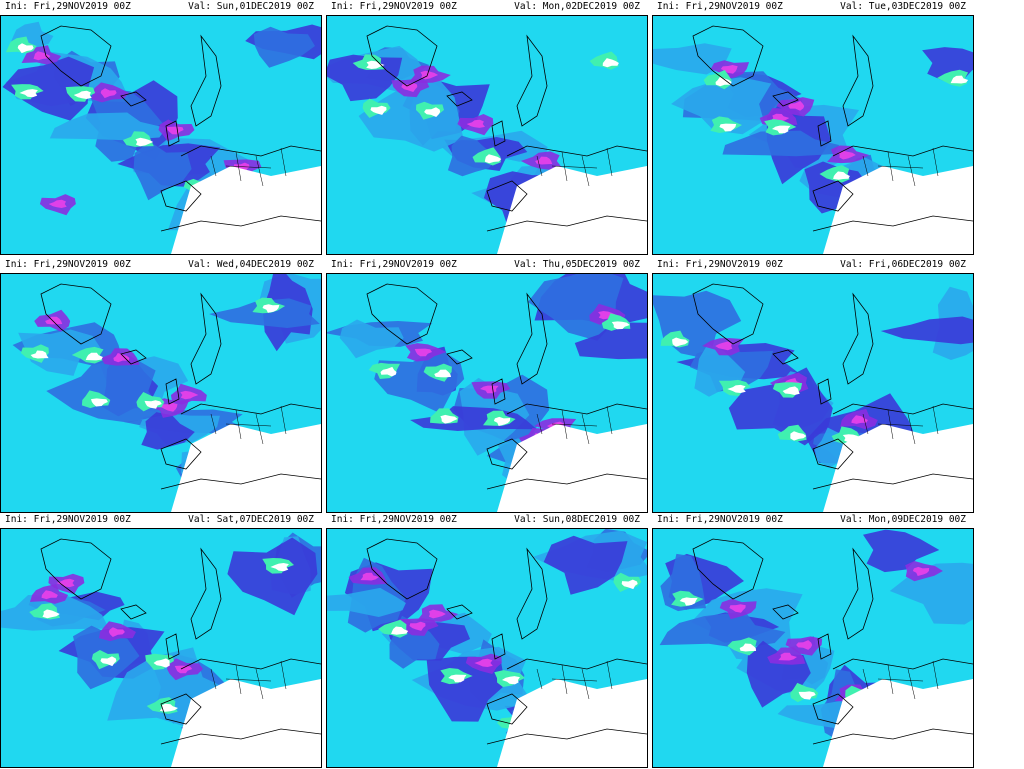 This screenshot has height=769, width=1024. I want to click on valid-time-label: Val: Fri,06DEC2019 00Z, so click(903, 264).